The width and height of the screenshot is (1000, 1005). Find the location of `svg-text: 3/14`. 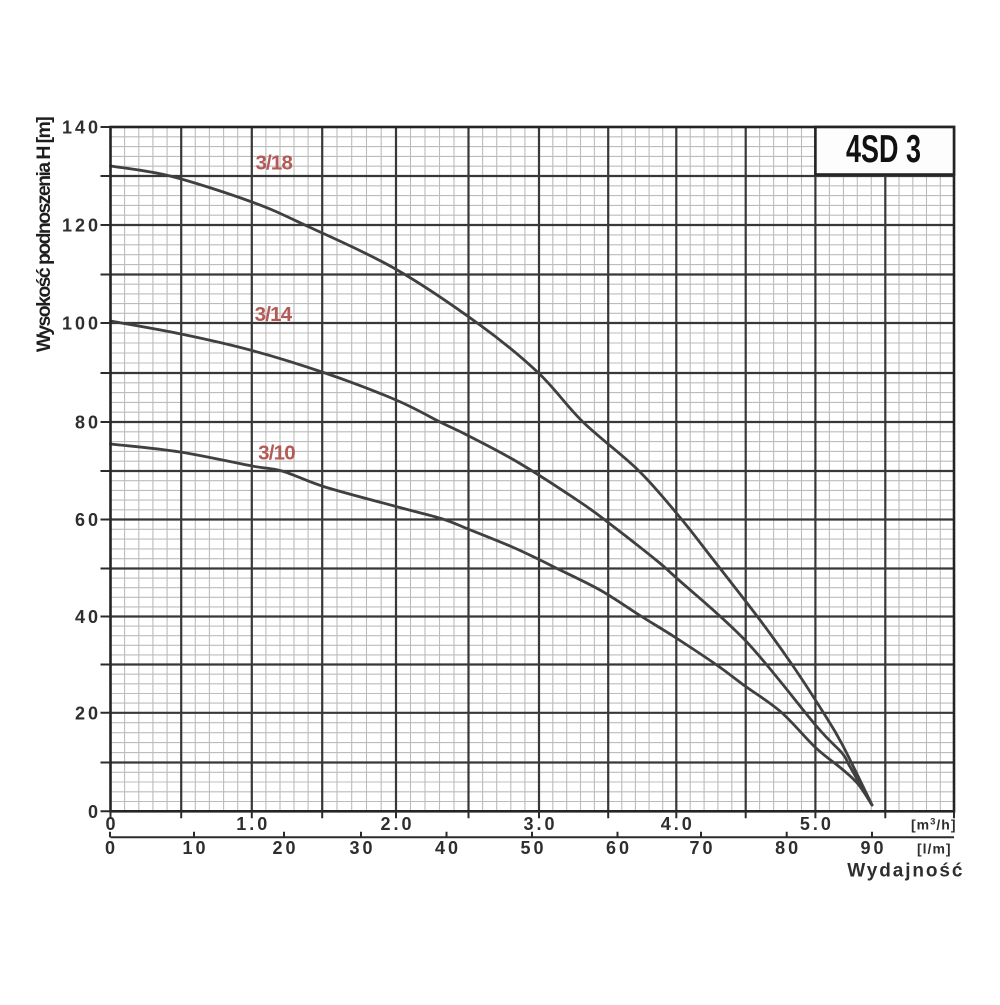

svg-text: 3/14 is located at coordinates (274, 314).